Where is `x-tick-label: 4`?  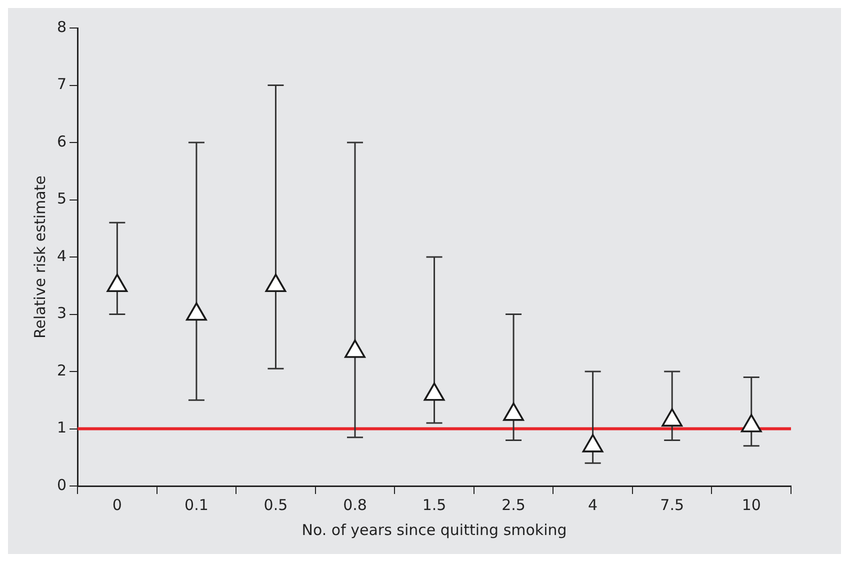 x-tick-label: 4 is located at coordinates (593, 505).